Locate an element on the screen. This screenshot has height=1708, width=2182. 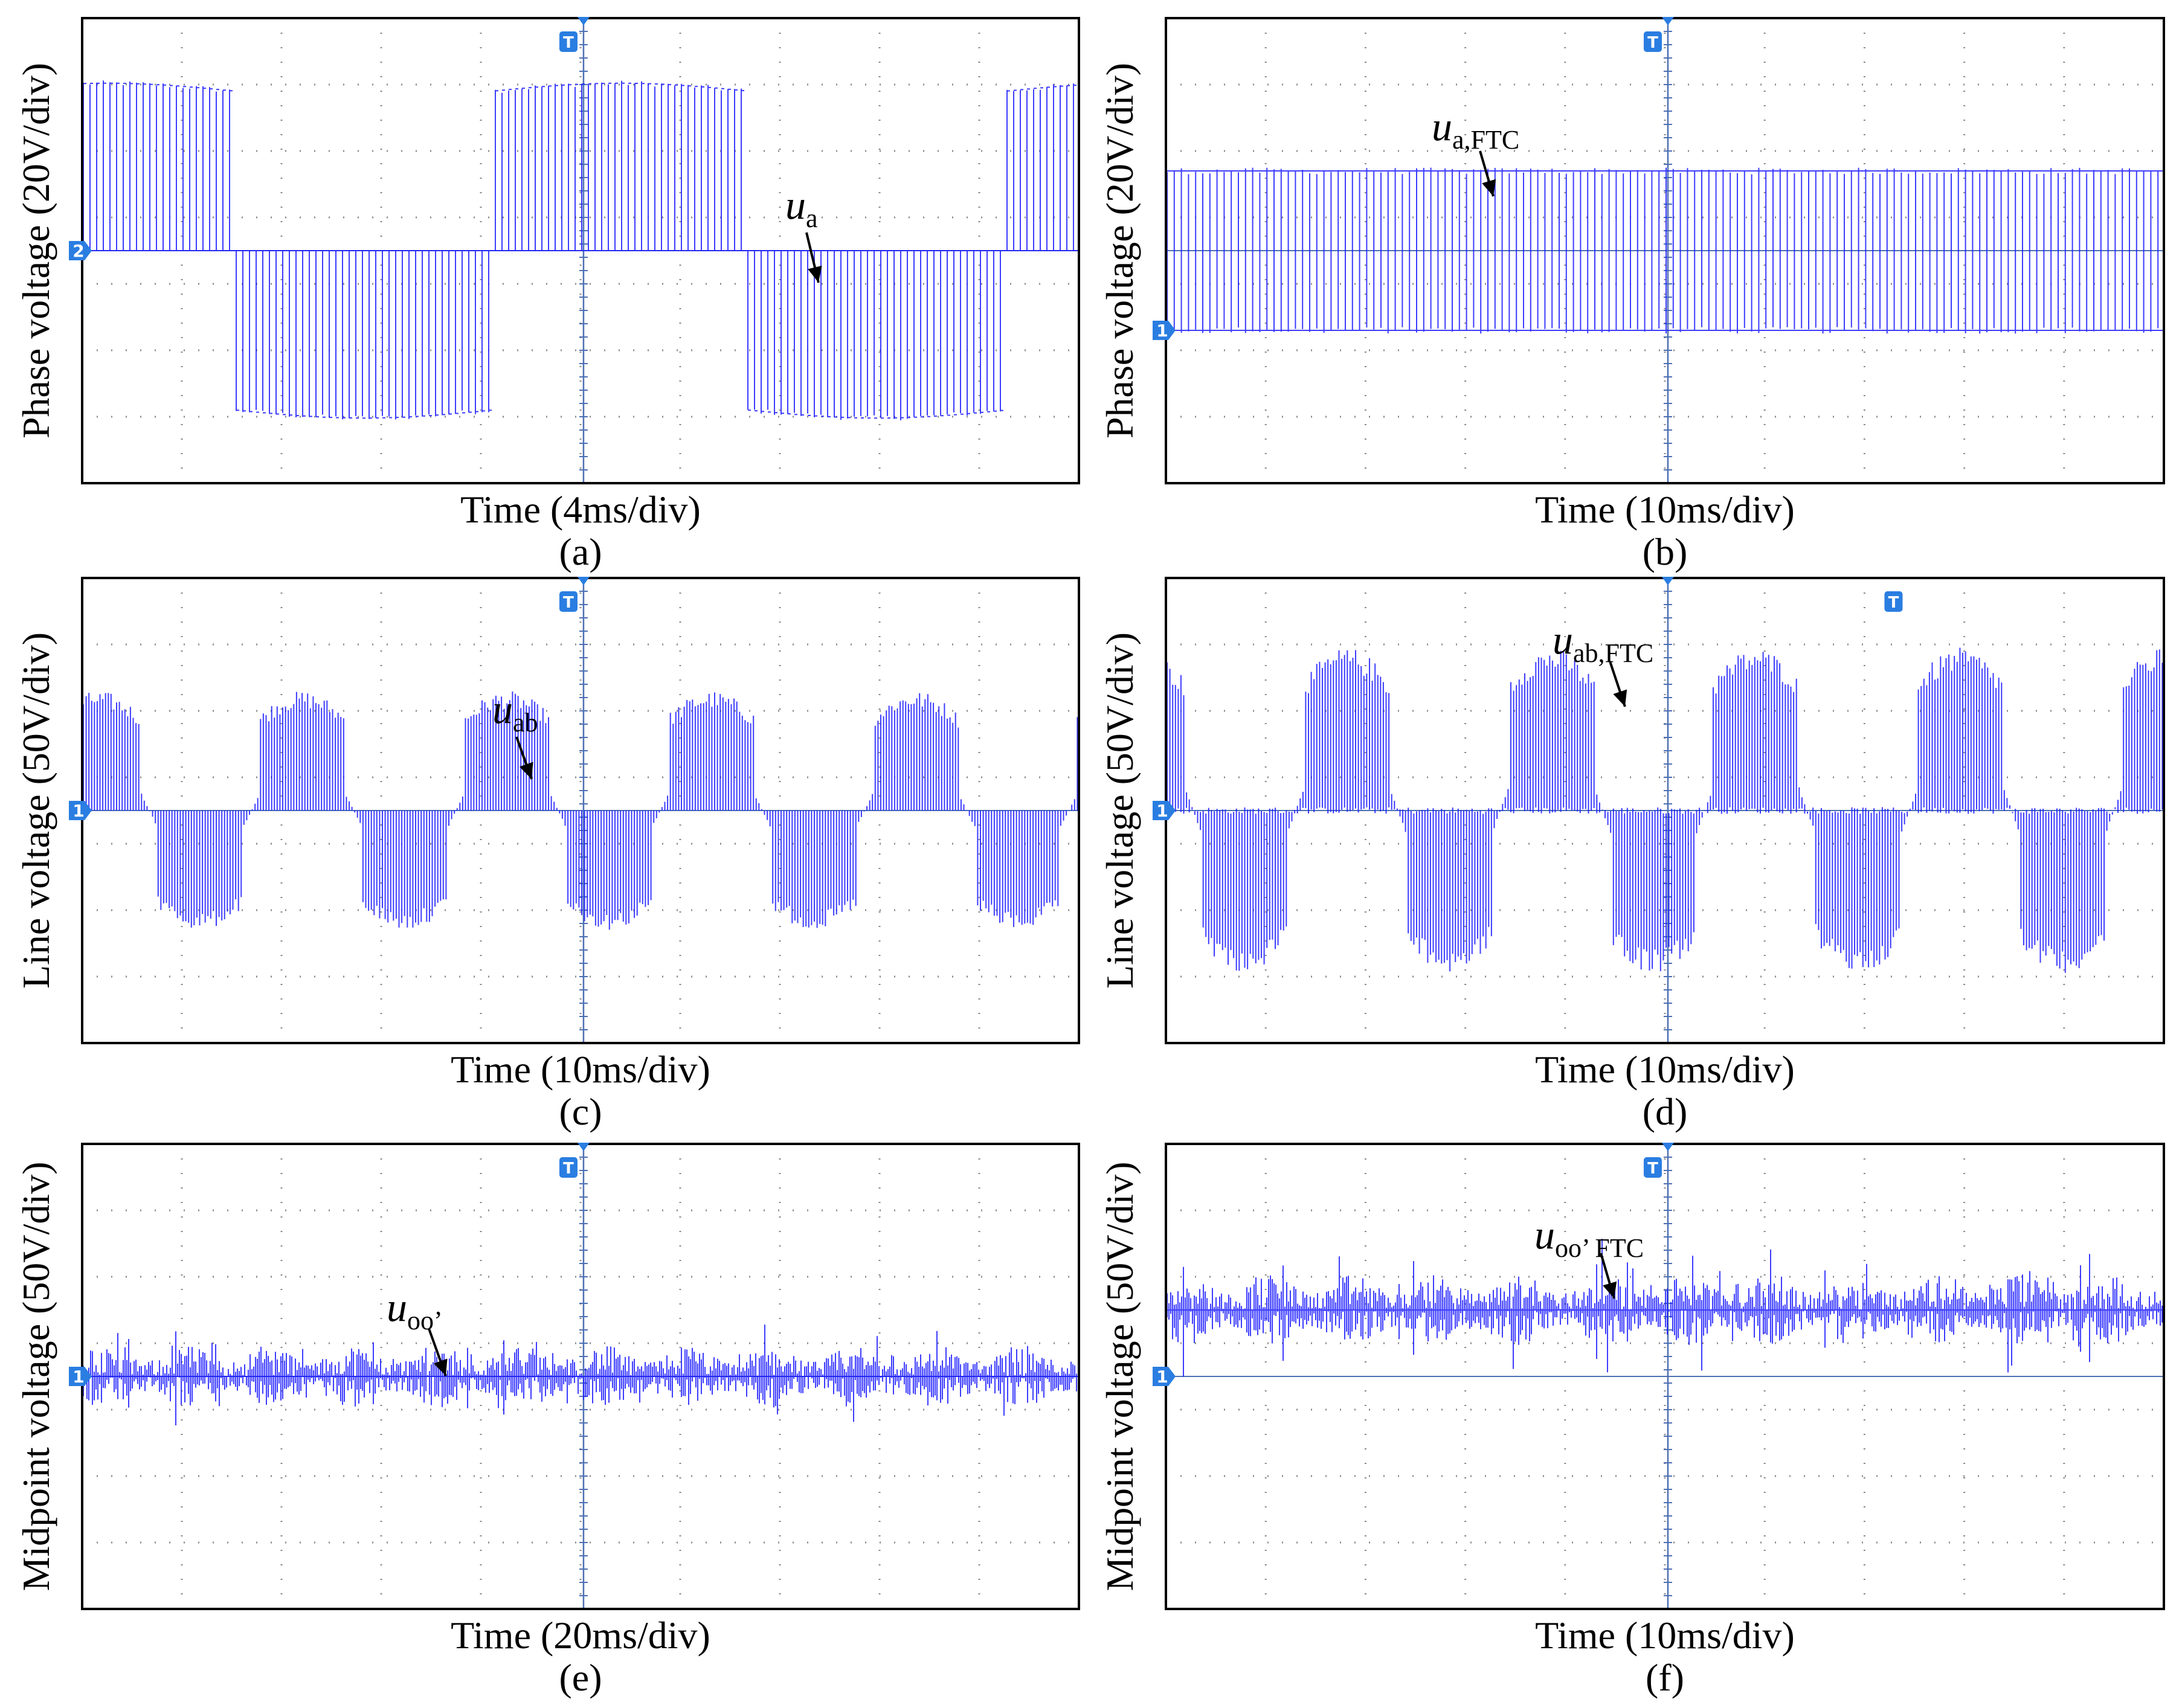
trace-annotation: uoo’ FTC is located at coordinates (1589, 1238).